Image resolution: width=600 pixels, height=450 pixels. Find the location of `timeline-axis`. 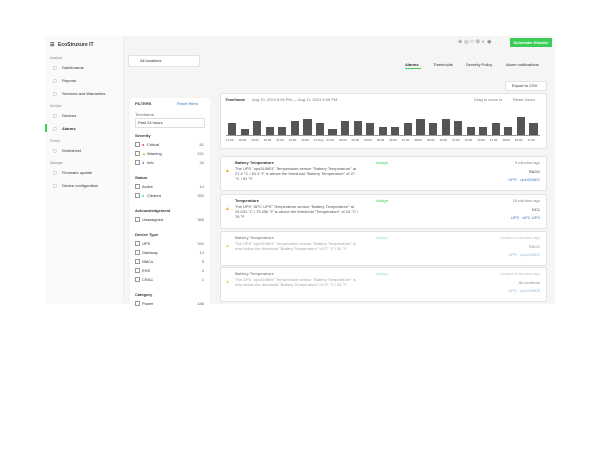

timeline-axis is located at coordinates (383, 135).